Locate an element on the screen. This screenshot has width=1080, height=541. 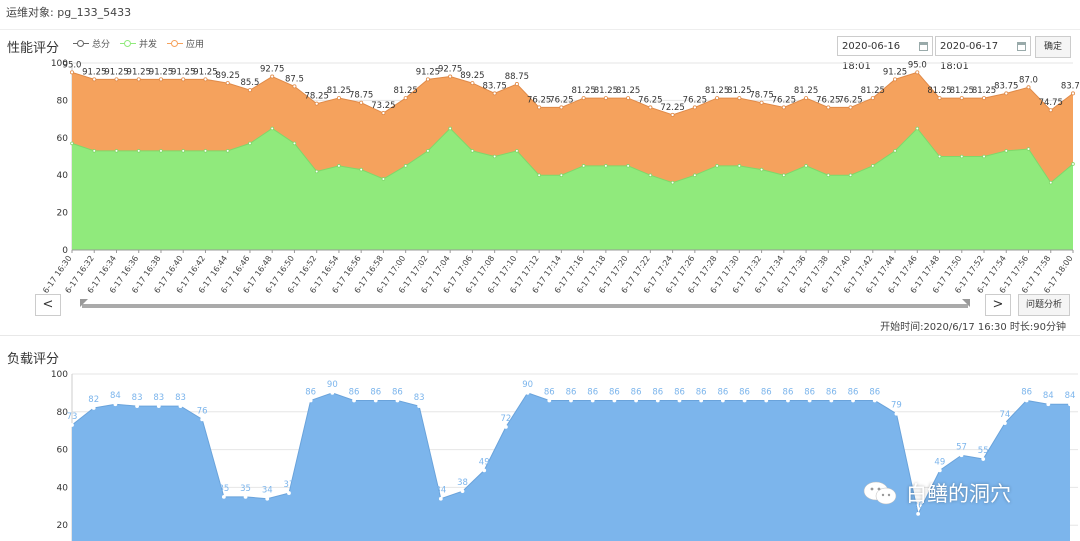
total-data-label: 83.75 is located at coordinates (1006, 86).